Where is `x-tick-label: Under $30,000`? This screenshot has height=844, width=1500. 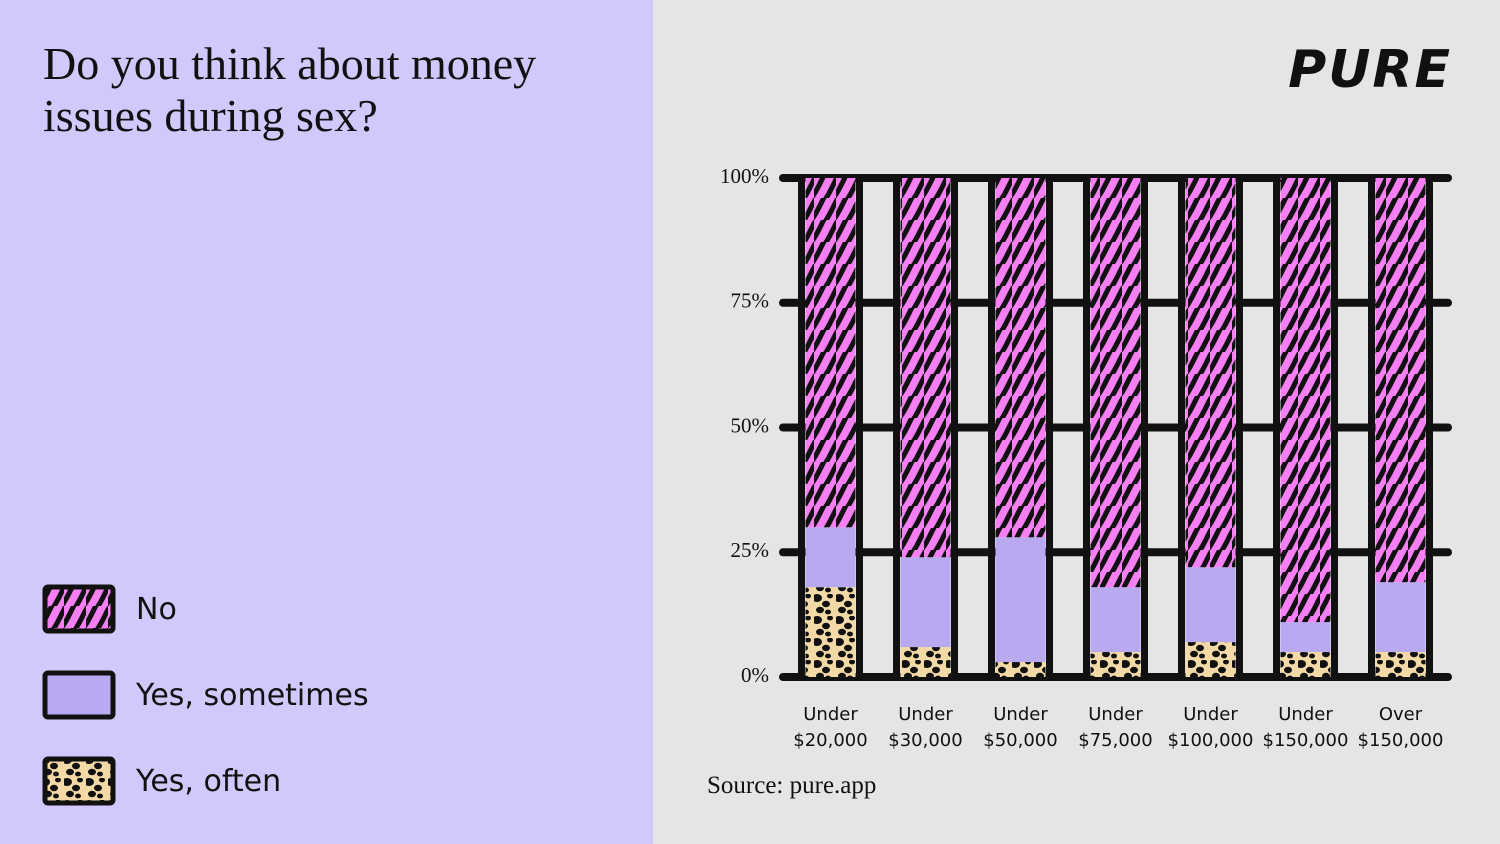
x-tick-label: Under $30,000 is located at coordinates (925, 727).